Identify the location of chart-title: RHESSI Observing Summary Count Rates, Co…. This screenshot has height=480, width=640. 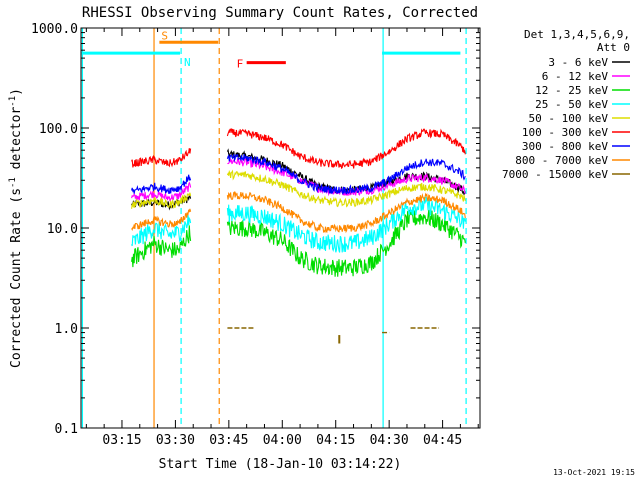
(280, 13).